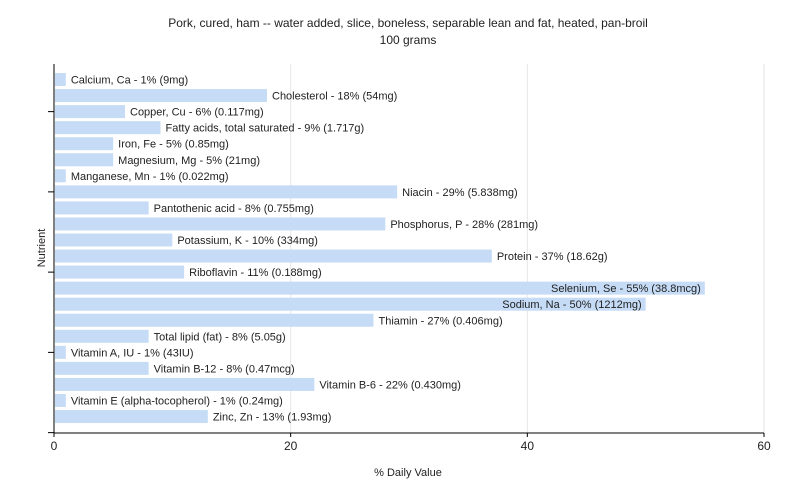 The height and width of the screenshot is (500, 800). I want to click on bar-label: Pantothenic acid - 8% (0.755mg), so click(234, 209).